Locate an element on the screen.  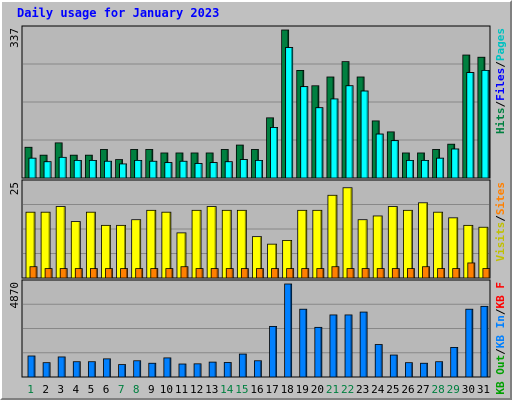
x-tick-label: 20 is located at coordinates (317, 389).